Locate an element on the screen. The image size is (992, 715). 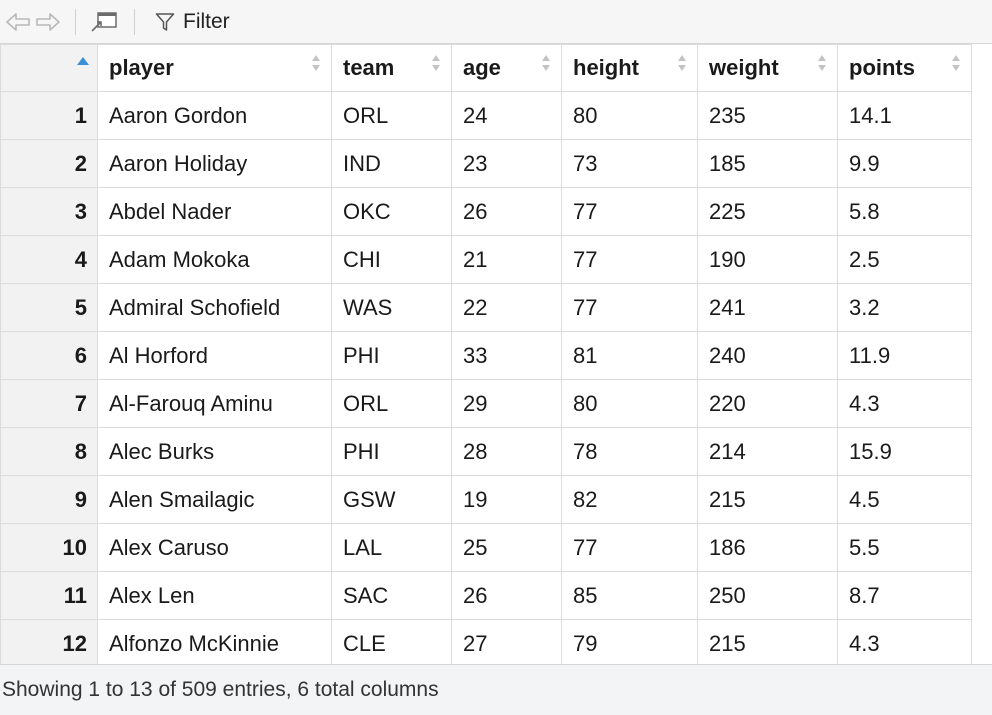
cell-age: 24 is located at coordinates (506, 115).